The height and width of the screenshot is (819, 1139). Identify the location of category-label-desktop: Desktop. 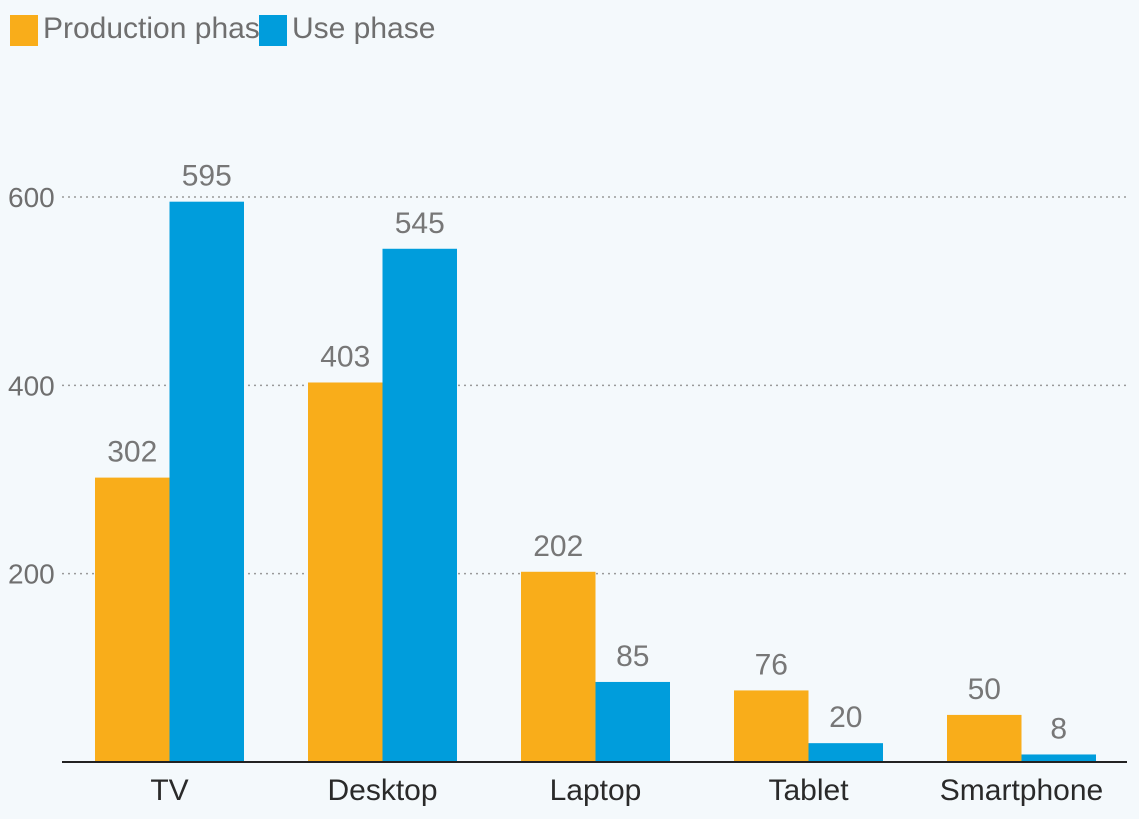
(382, 790).